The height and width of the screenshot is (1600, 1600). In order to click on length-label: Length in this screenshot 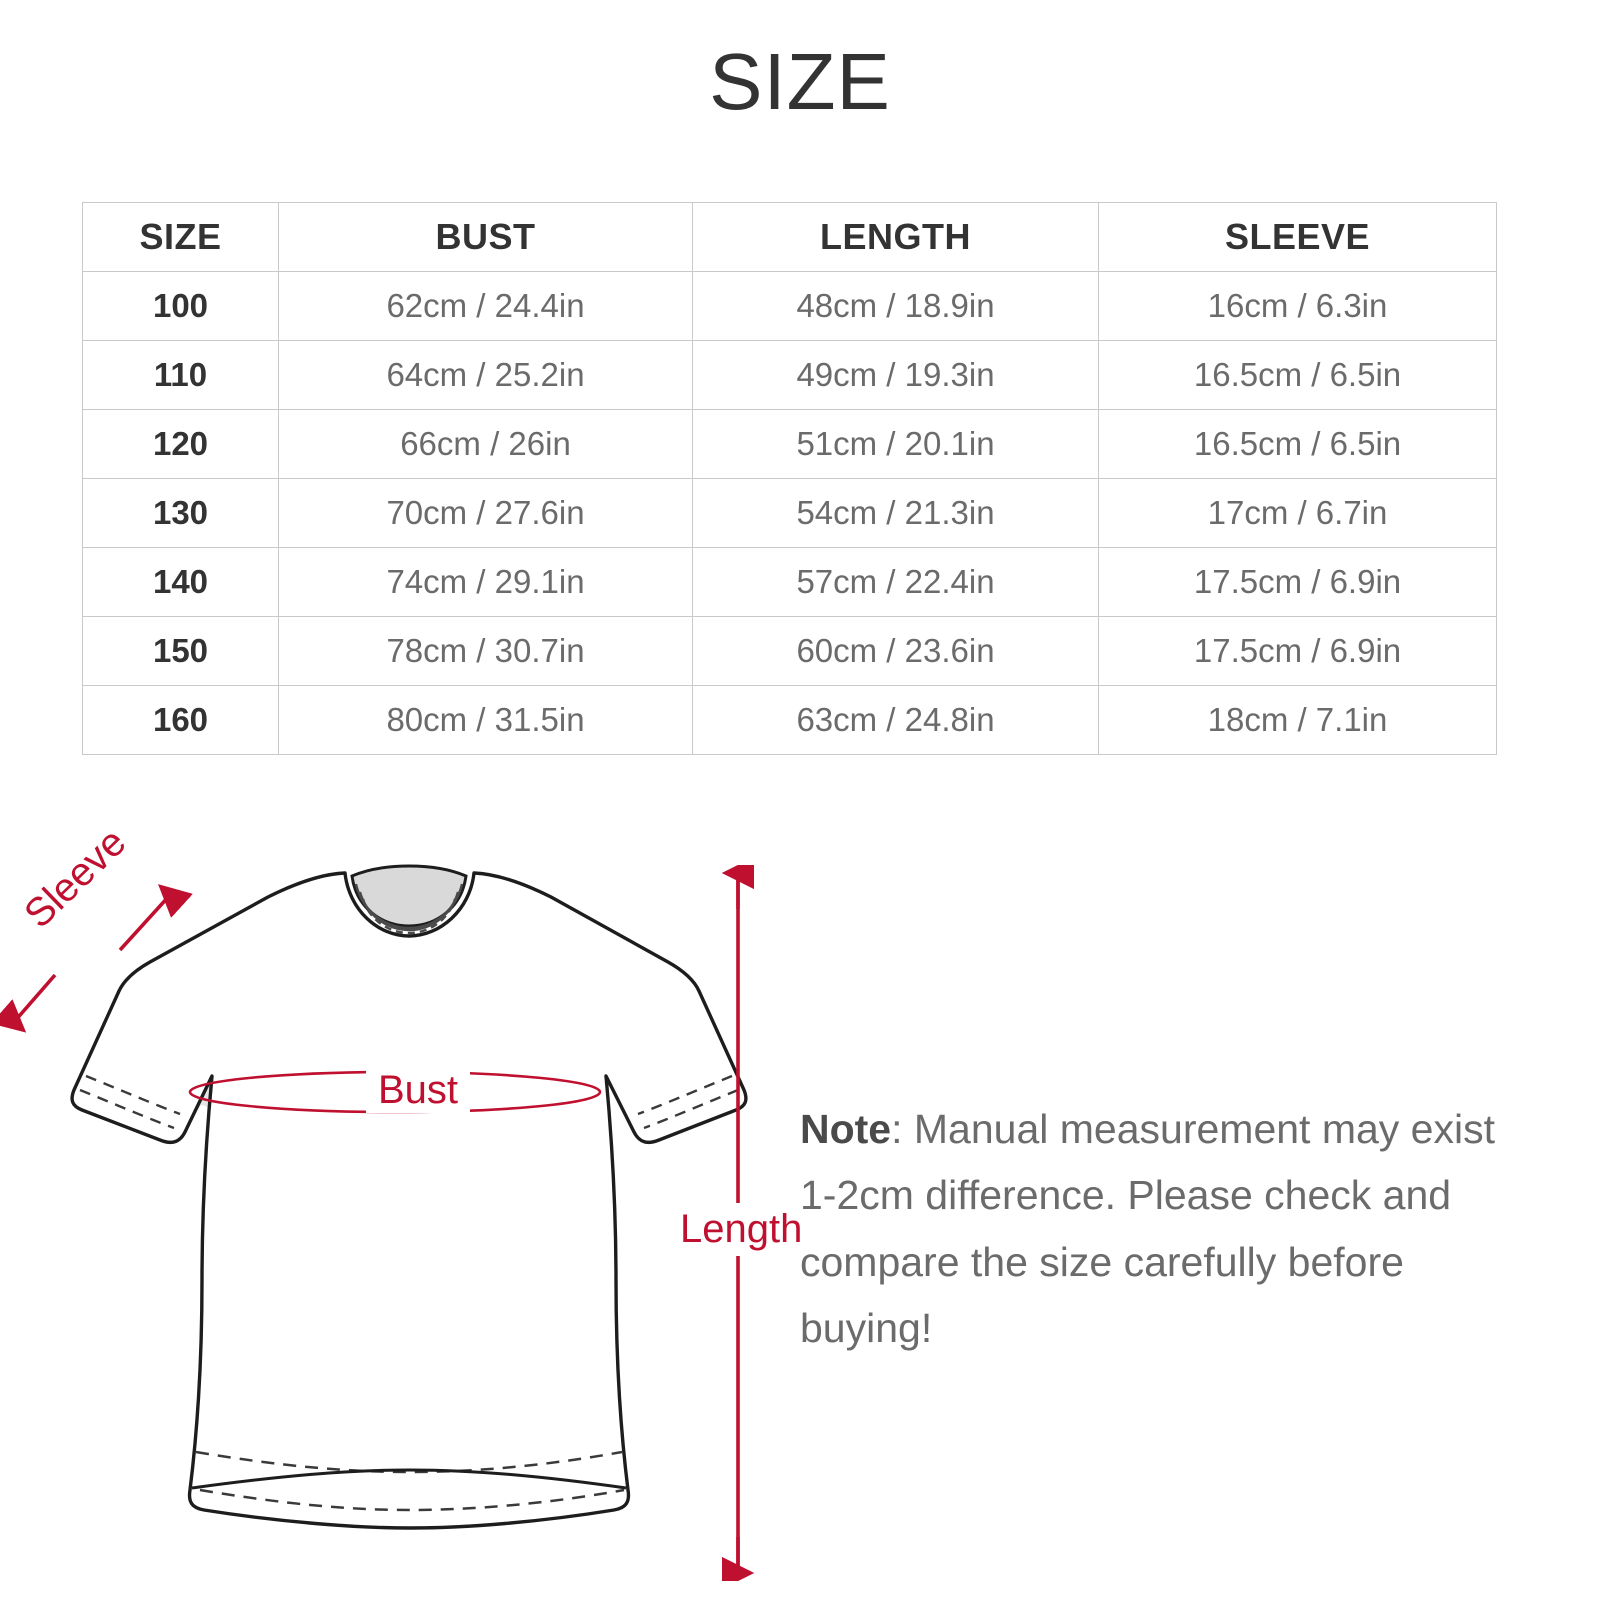, I will do `click(740, 1229)`.